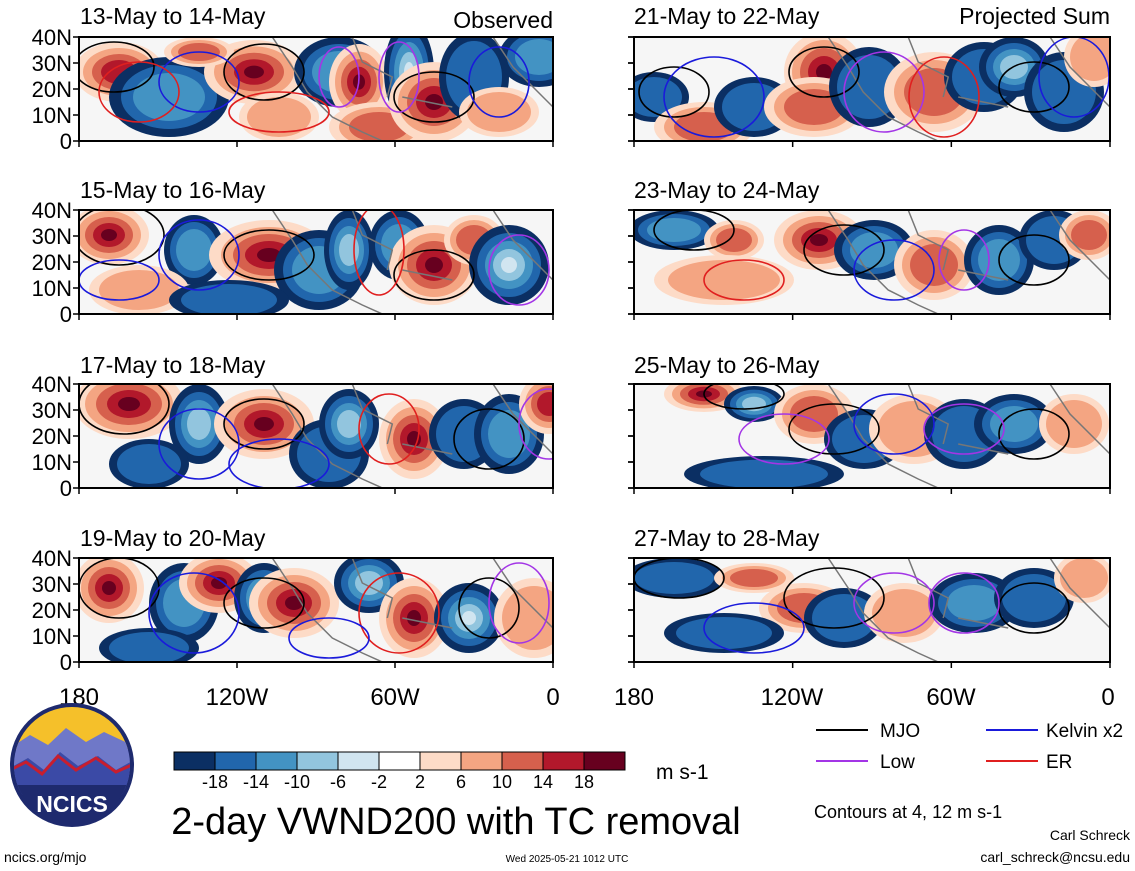 The image size is (1135, 871). Describe the element at coordinates (1084, 731) in the screenshot. I see `legend-kelvin-label: Kelvin x2` at that location.